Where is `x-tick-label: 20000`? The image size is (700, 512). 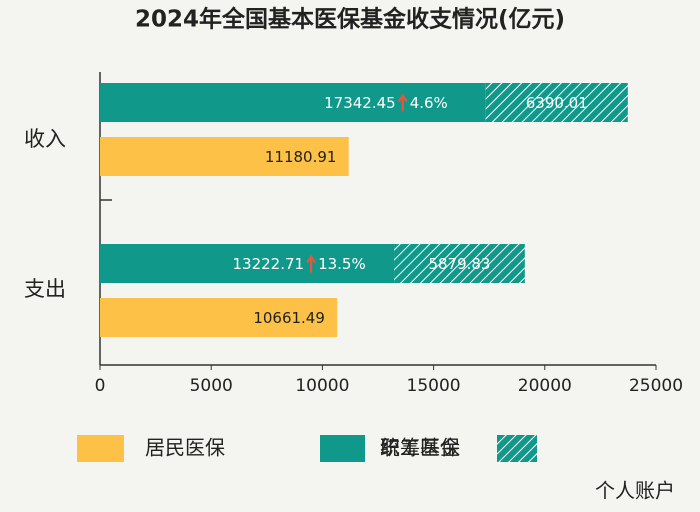
x-tick-label: 20000 is located at coordinates (545, 386).